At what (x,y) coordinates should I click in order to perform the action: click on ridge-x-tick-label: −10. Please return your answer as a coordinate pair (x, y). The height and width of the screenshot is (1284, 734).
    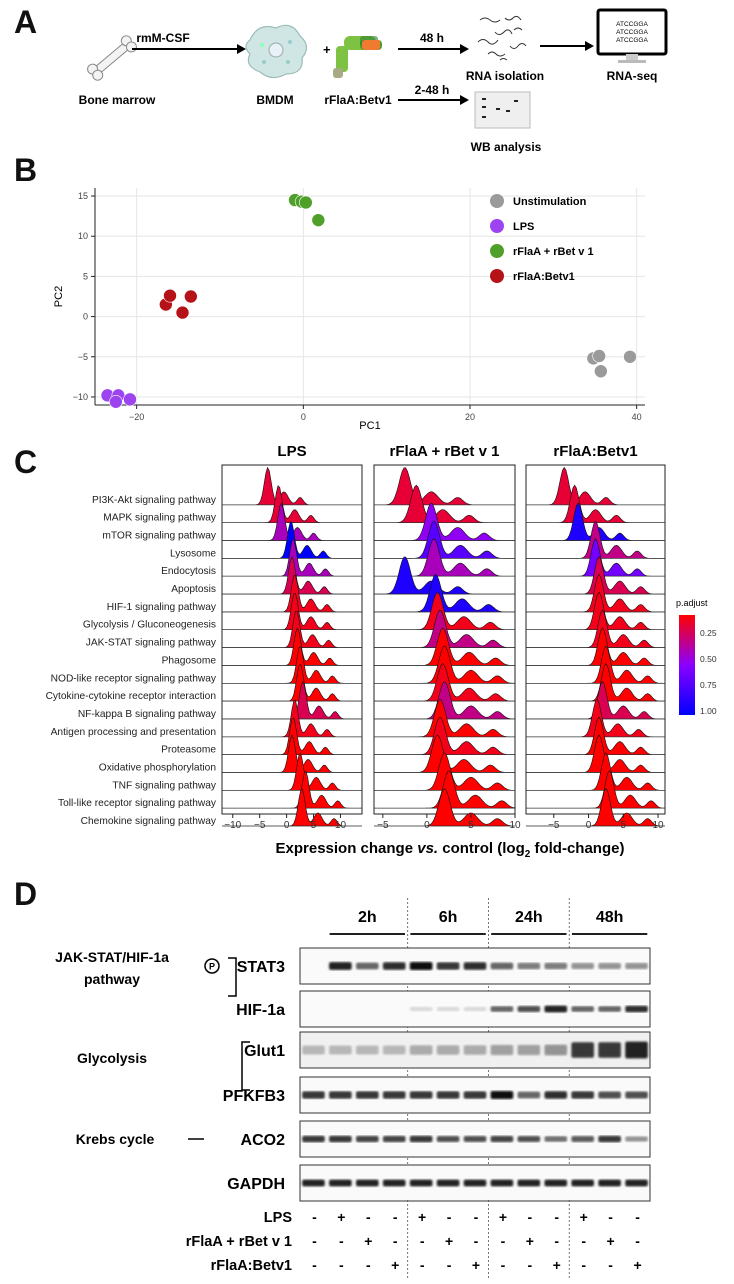
    Looking at the image, I should click on (232, 825).